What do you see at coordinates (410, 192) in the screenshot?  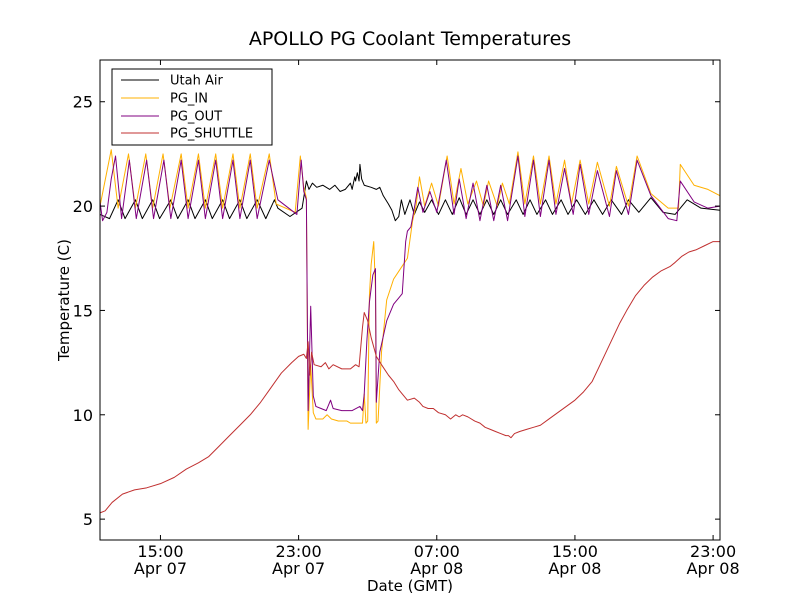 I see `series-line-utah-air` at bounding box center [410, 192].